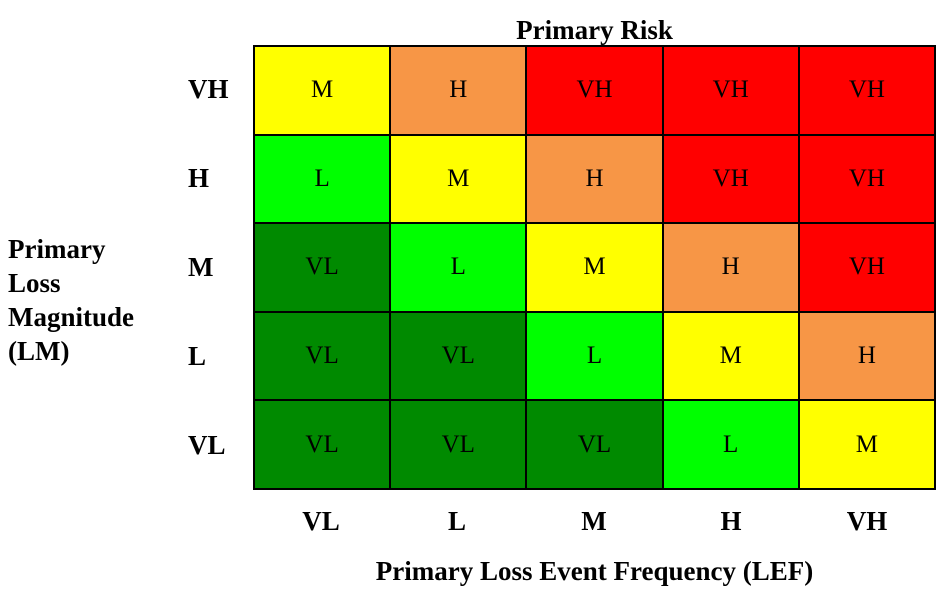 This screenshot has height=591, width=941. What do you see at coordinates (71, 317) in the screenshot?
I see `y-axis-title-line-3: Magnitude` at bounding box center [71, 317].